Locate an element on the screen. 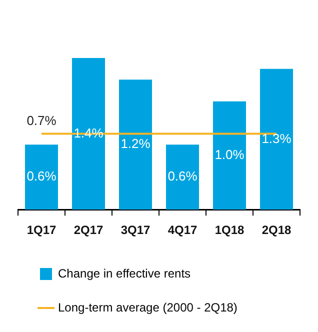 This screenshot has width=318, height=332. x-tick-label: 1Q18 is located at coordinates (229, 230).